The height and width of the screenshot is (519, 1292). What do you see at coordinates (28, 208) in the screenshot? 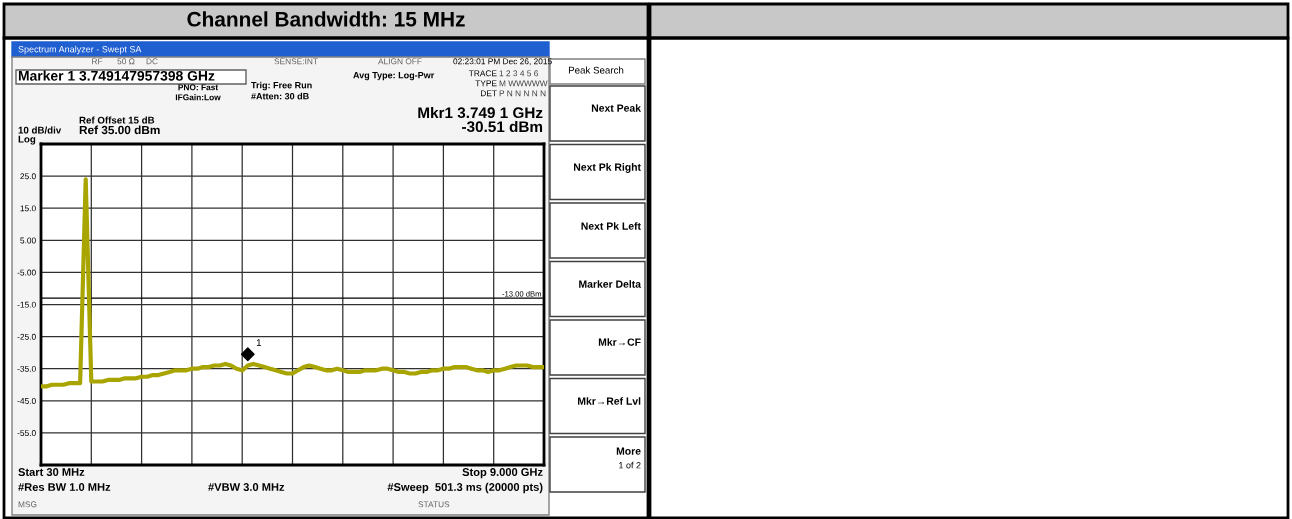
I see `y-tick-label: 15.0` at bounding box center [28, 208].